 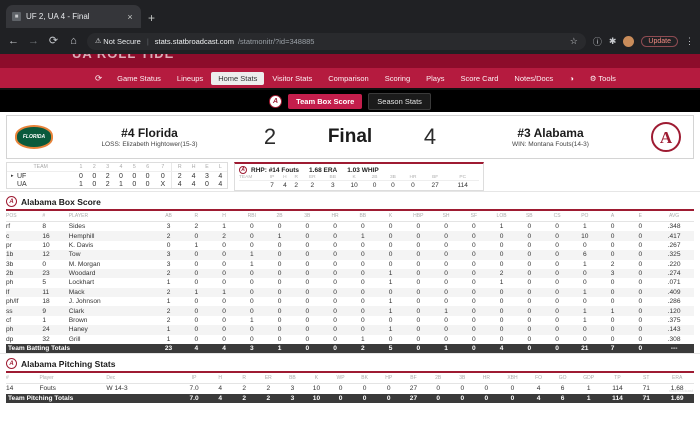 What do you see at coordinates (81, 236) in the screenshot?
I see `table-cell: Hemphill` at bounding box center [81, 236].